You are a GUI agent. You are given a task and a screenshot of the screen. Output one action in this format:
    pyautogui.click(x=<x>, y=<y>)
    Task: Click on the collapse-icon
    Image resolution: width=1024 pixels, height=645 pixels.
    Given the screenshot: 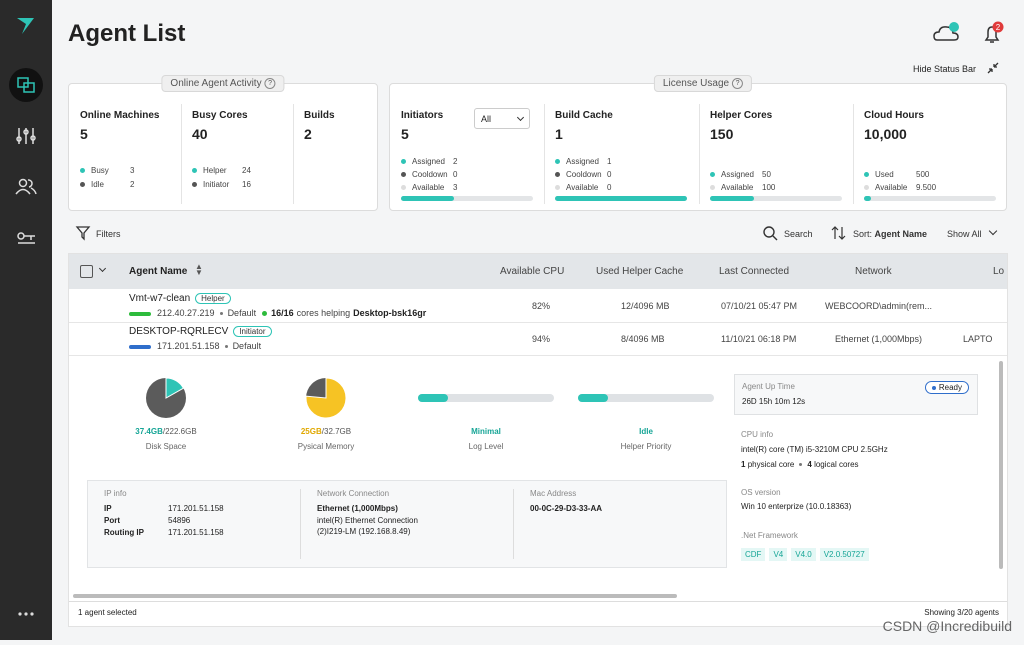 What is the action you would take?
    pyautogui.click(x=993, y=68)
    